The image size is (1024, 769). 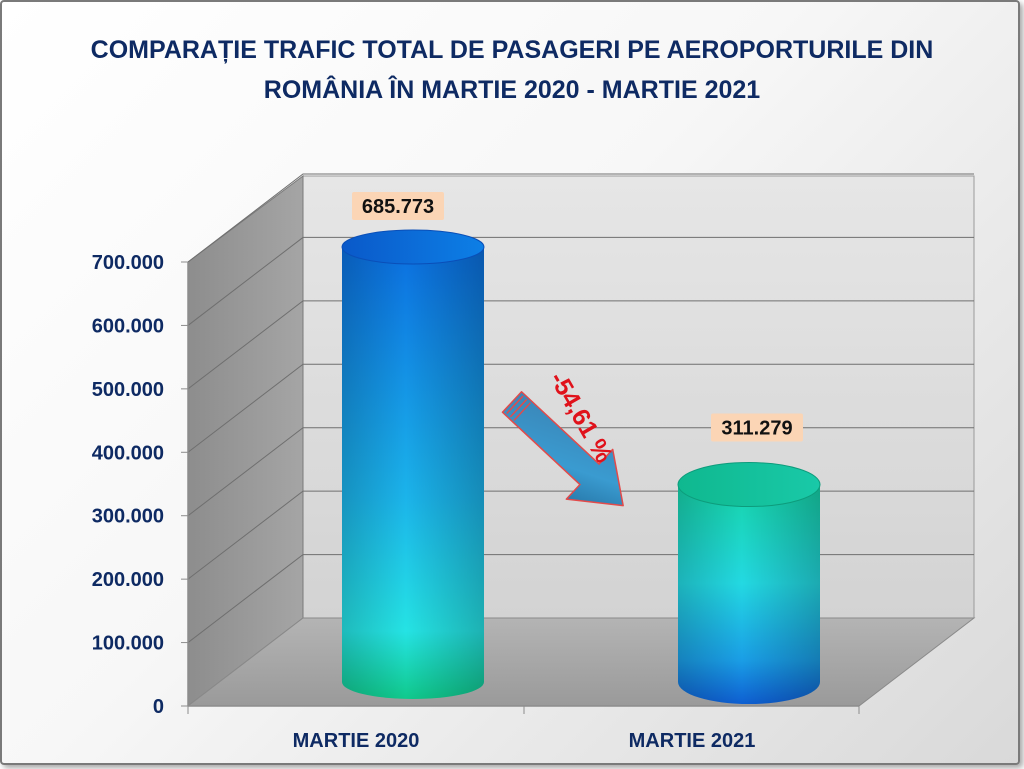 What do you see at coordinates (128, 326) in the screenshot?
I see `y-tick-label: 600.000` at bounding box center [128, 326].